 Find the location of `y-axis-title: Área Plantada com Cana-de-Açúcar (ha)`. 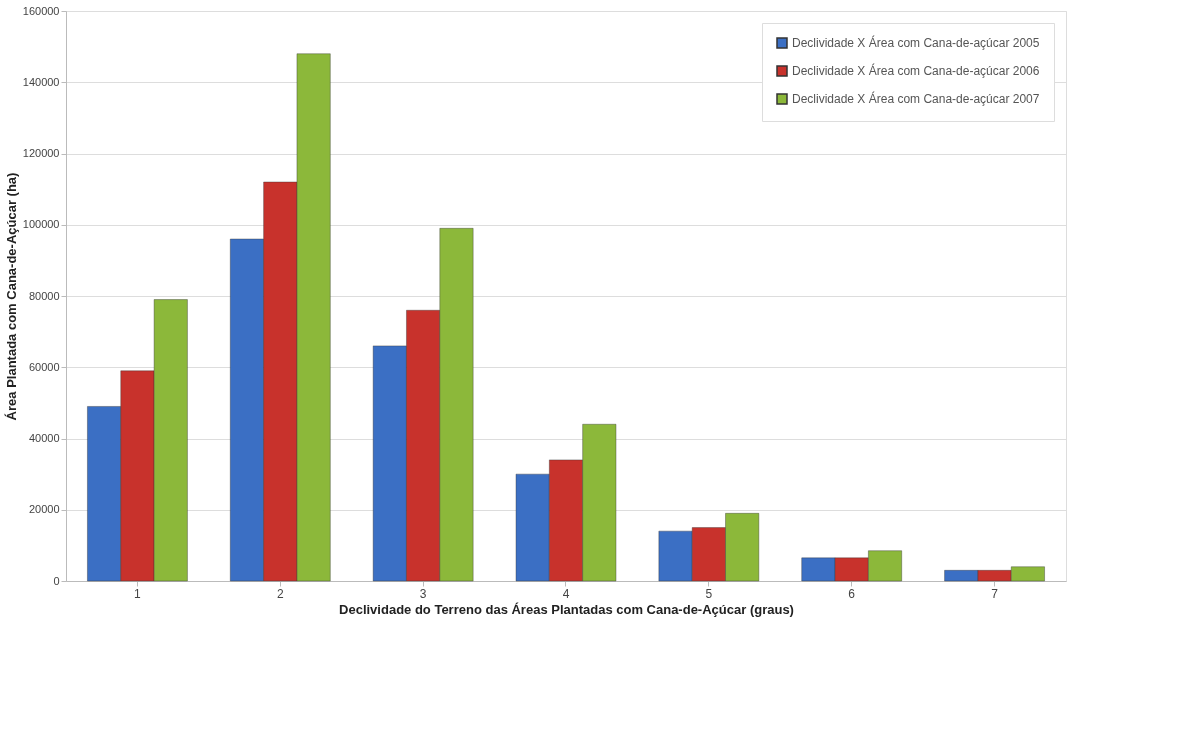

y-axis-title: Área Plantada com Cana-de-Açúcar (ha) is located at coordinates (11, 296).